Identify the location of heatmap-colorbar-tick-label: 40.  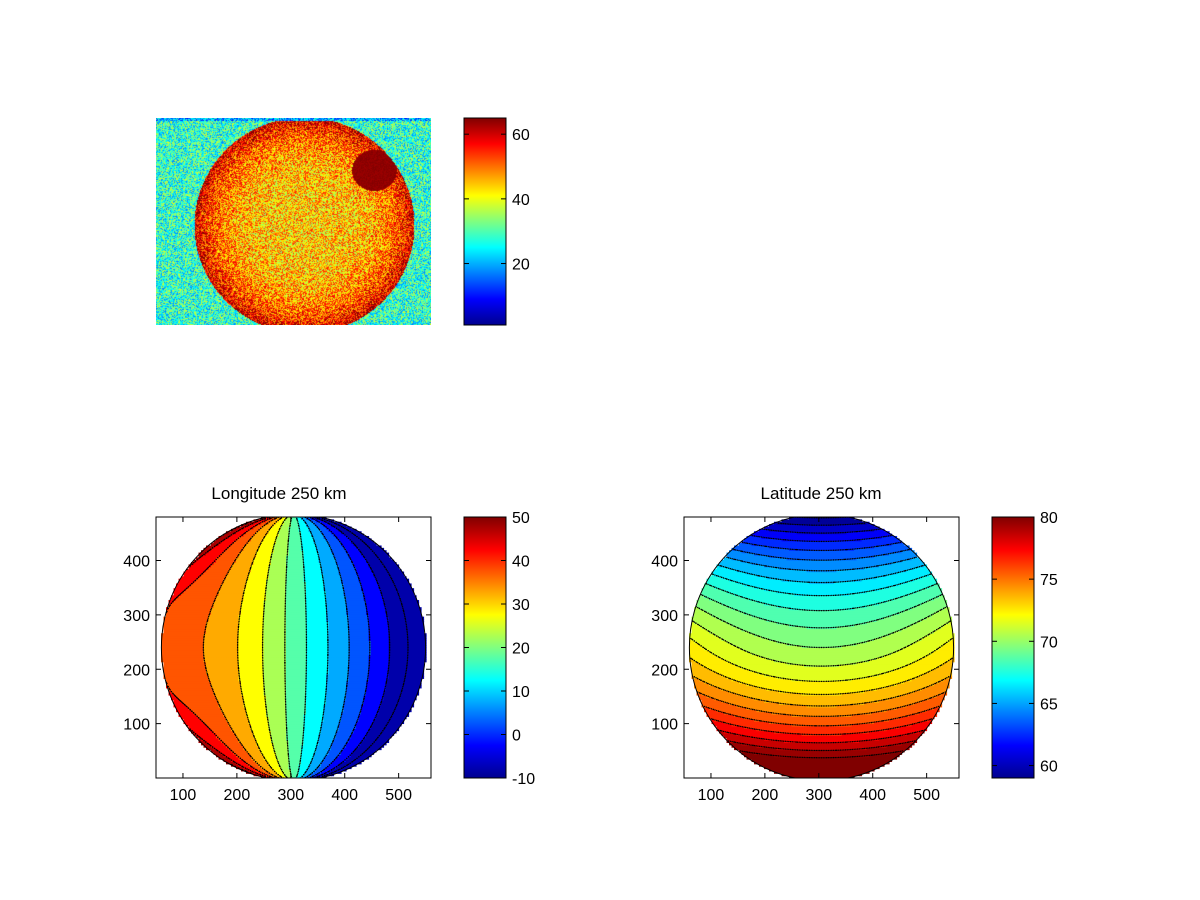
(521, 200).